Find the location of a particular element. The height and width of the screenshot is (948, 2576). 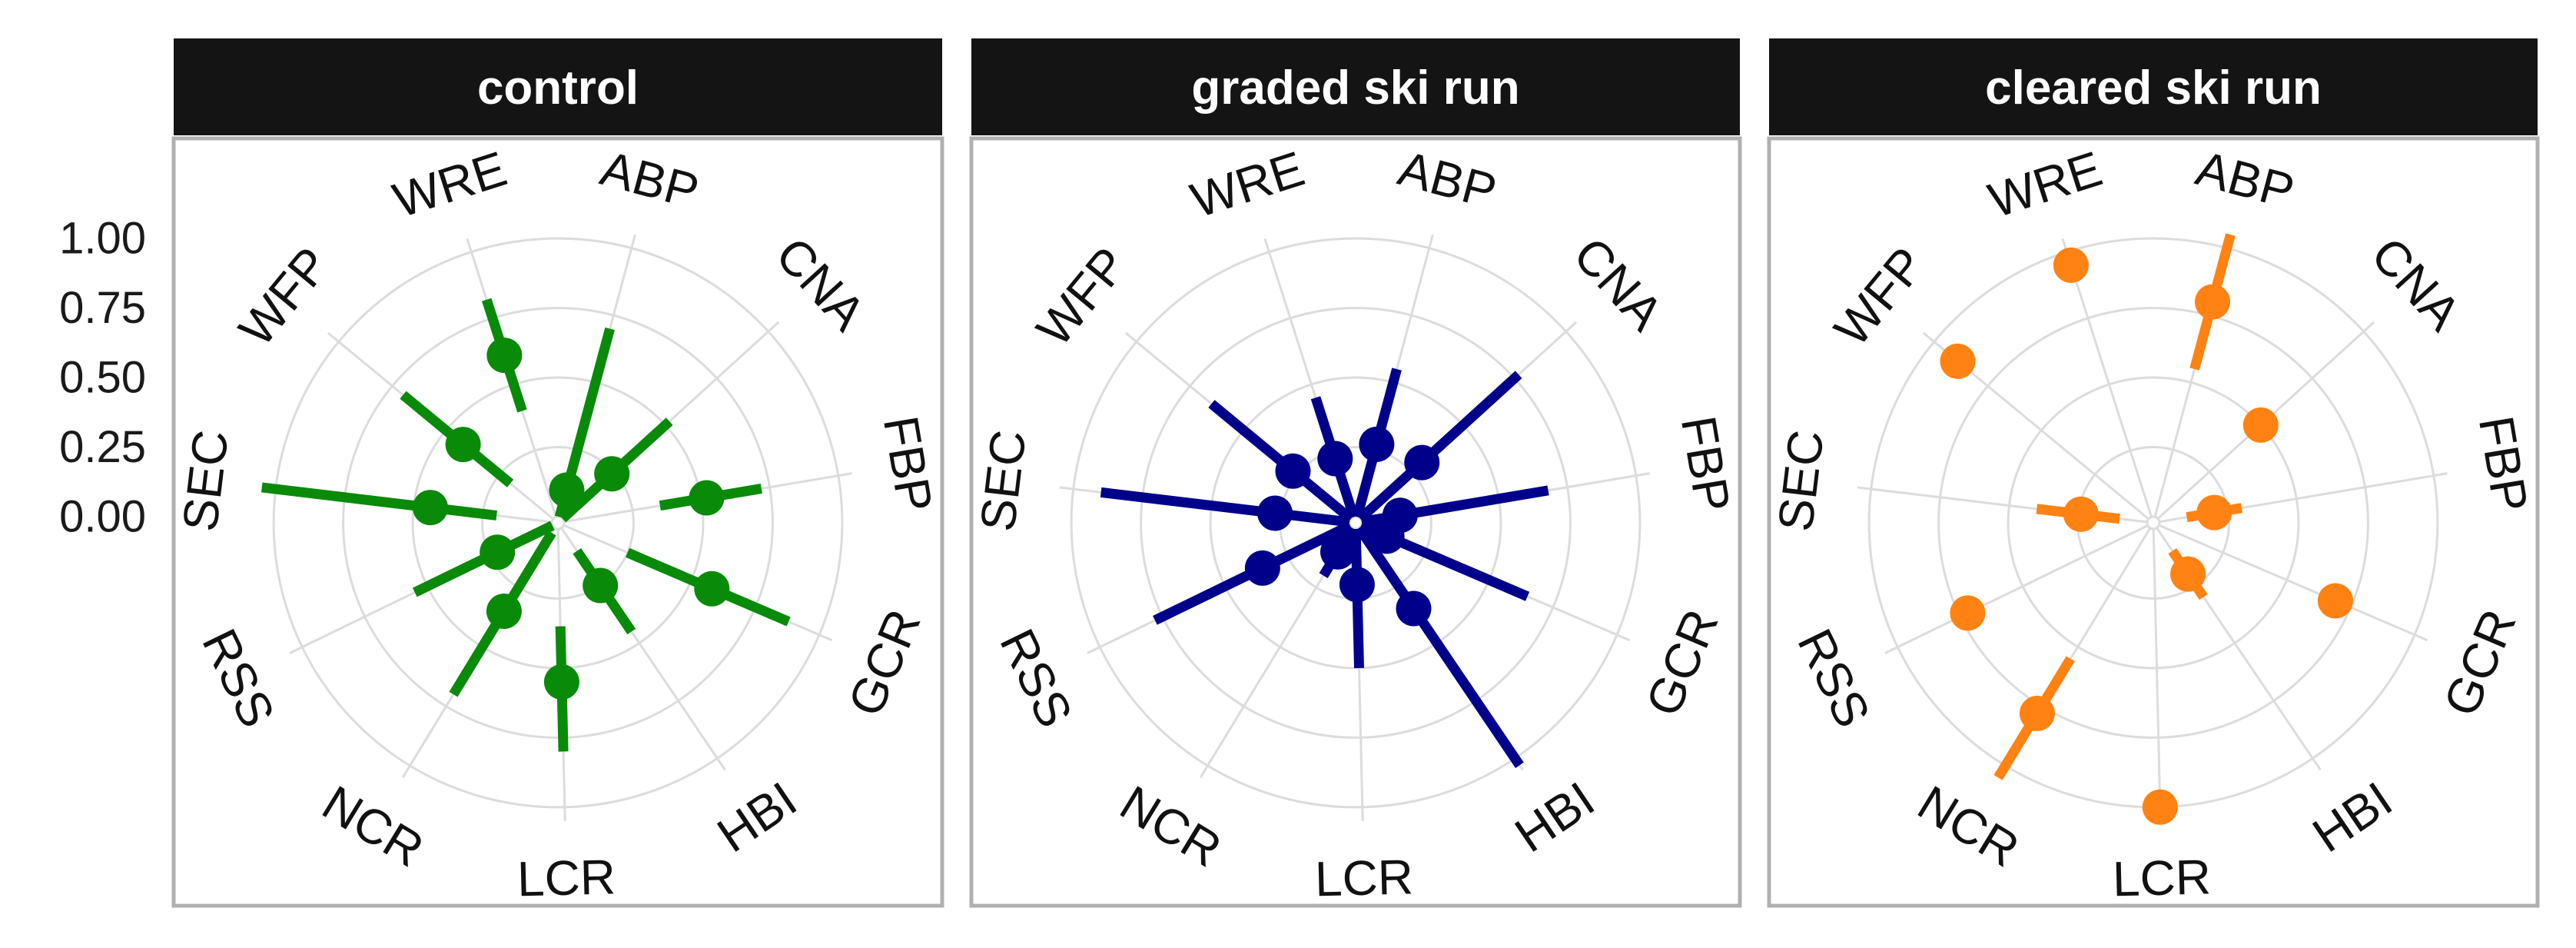

error-bar-cna is located at coordinates (1439, 447).